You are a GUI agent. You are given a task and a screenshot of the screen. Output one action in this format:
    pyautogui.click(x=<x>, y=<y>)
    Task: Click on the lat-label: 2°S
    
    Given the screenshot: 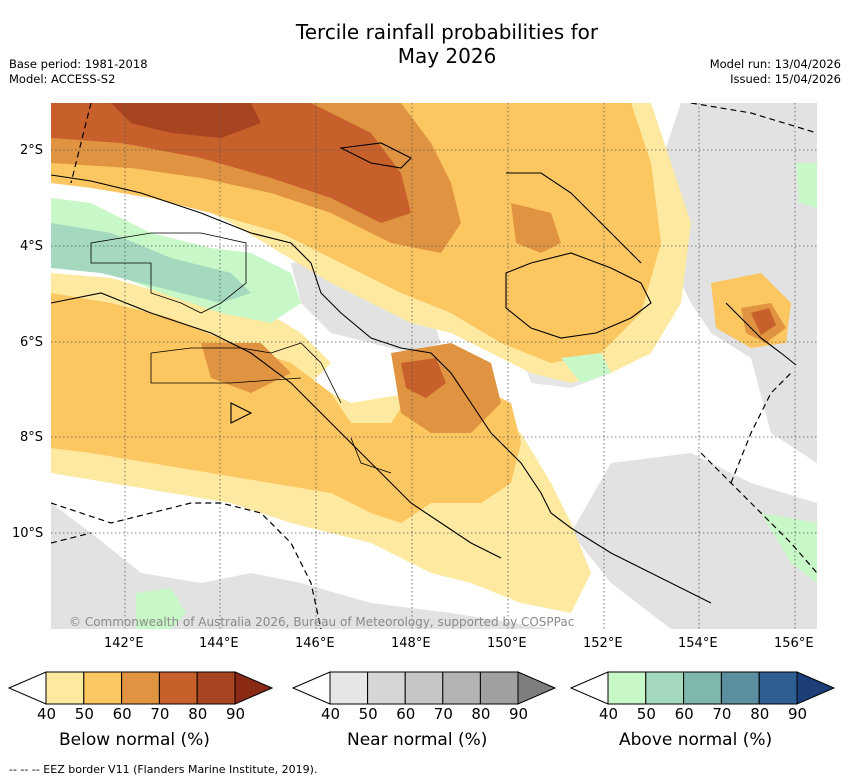 What is the action you would take?
    pyautogui.click(x=32, y=150)
    